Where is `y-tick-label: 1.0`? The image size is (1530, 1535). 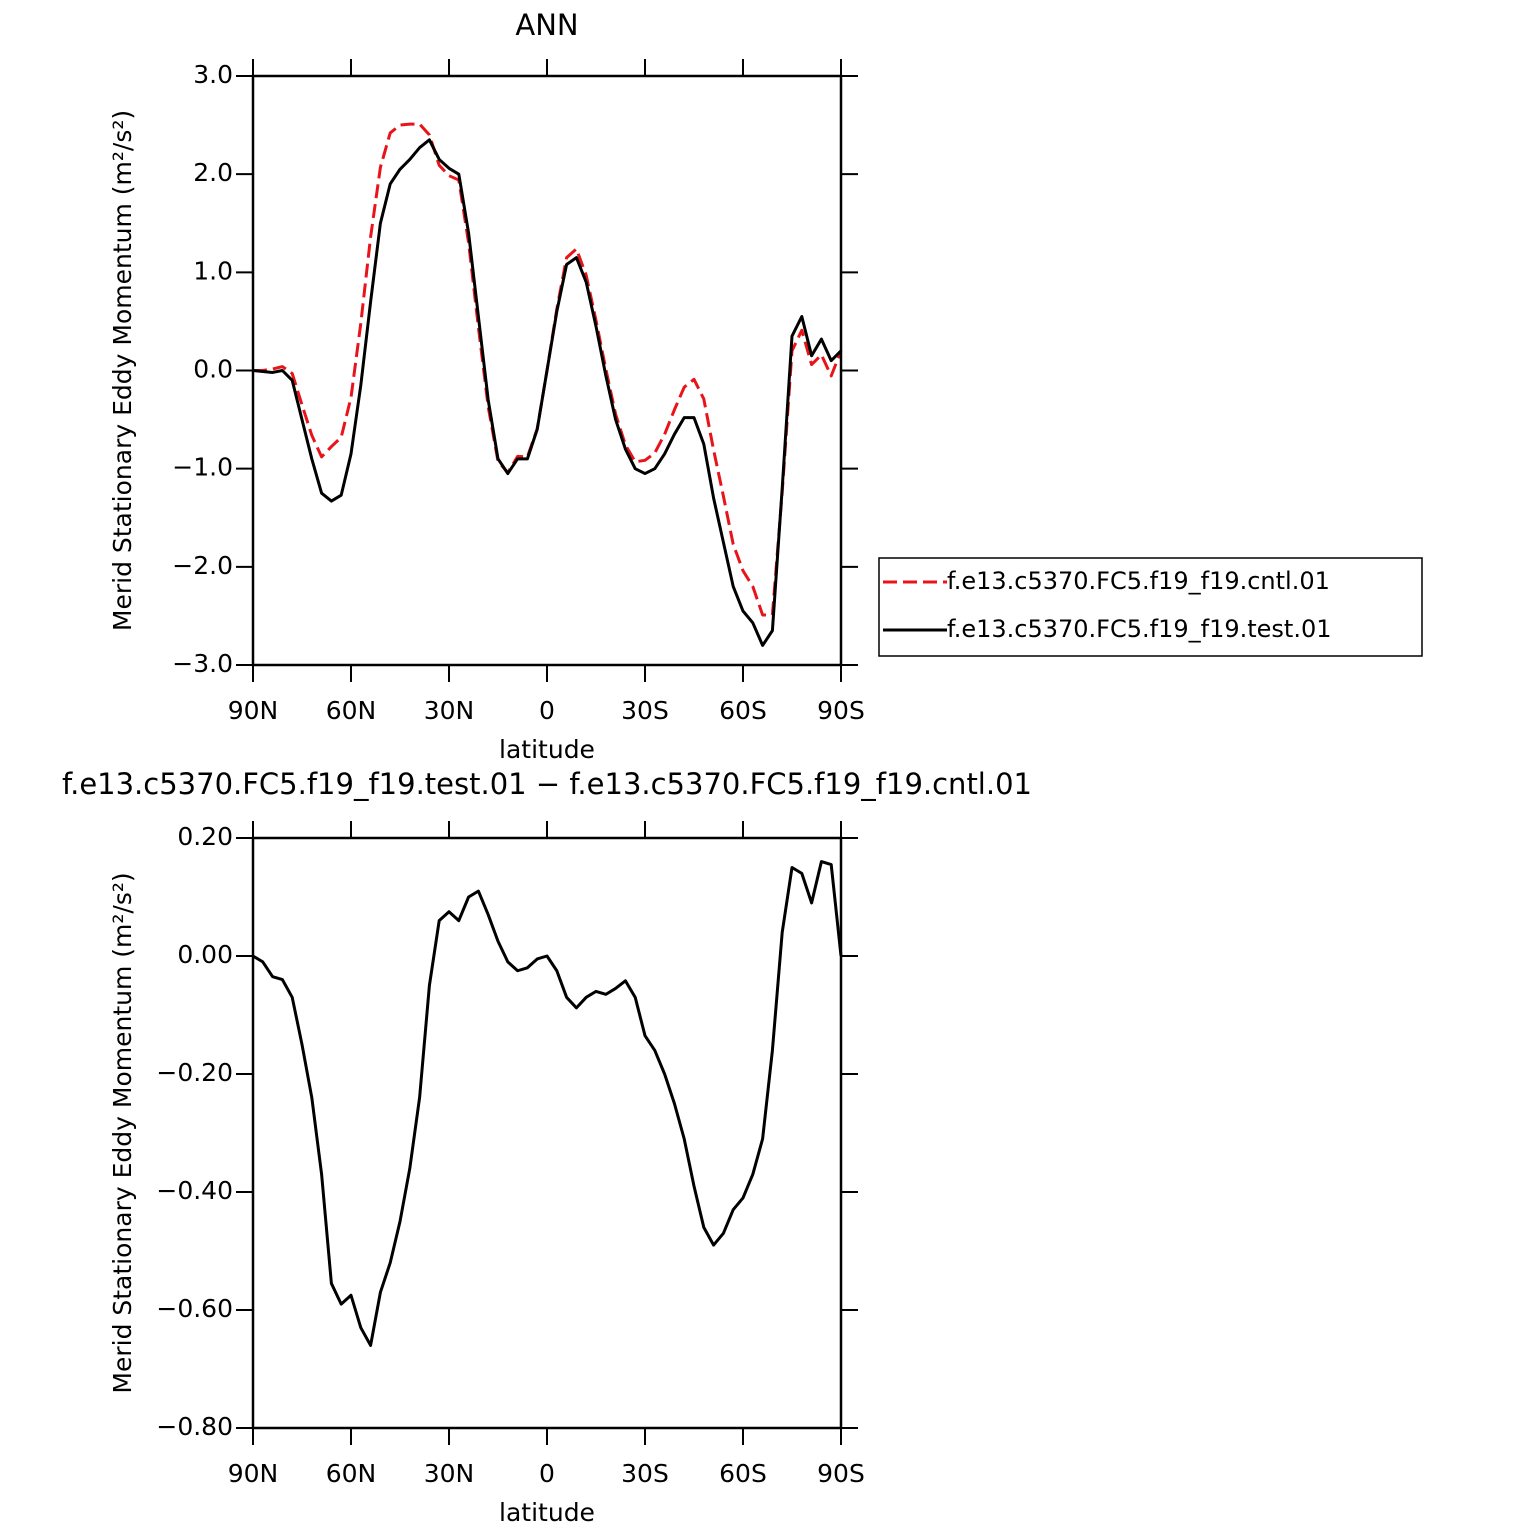
y-tick-label: 1.0 is located at coordinates (213, 270).